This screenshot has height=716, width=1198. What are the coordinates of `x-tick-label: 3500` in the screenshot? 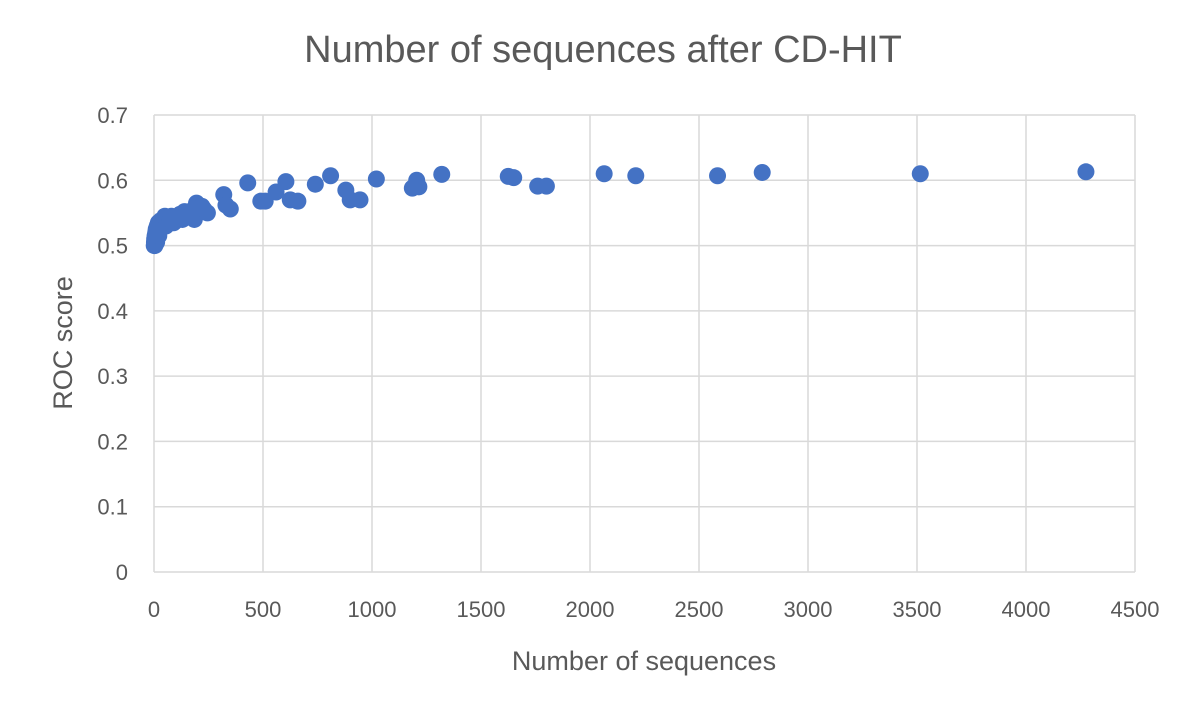 It's located at (917, 609).